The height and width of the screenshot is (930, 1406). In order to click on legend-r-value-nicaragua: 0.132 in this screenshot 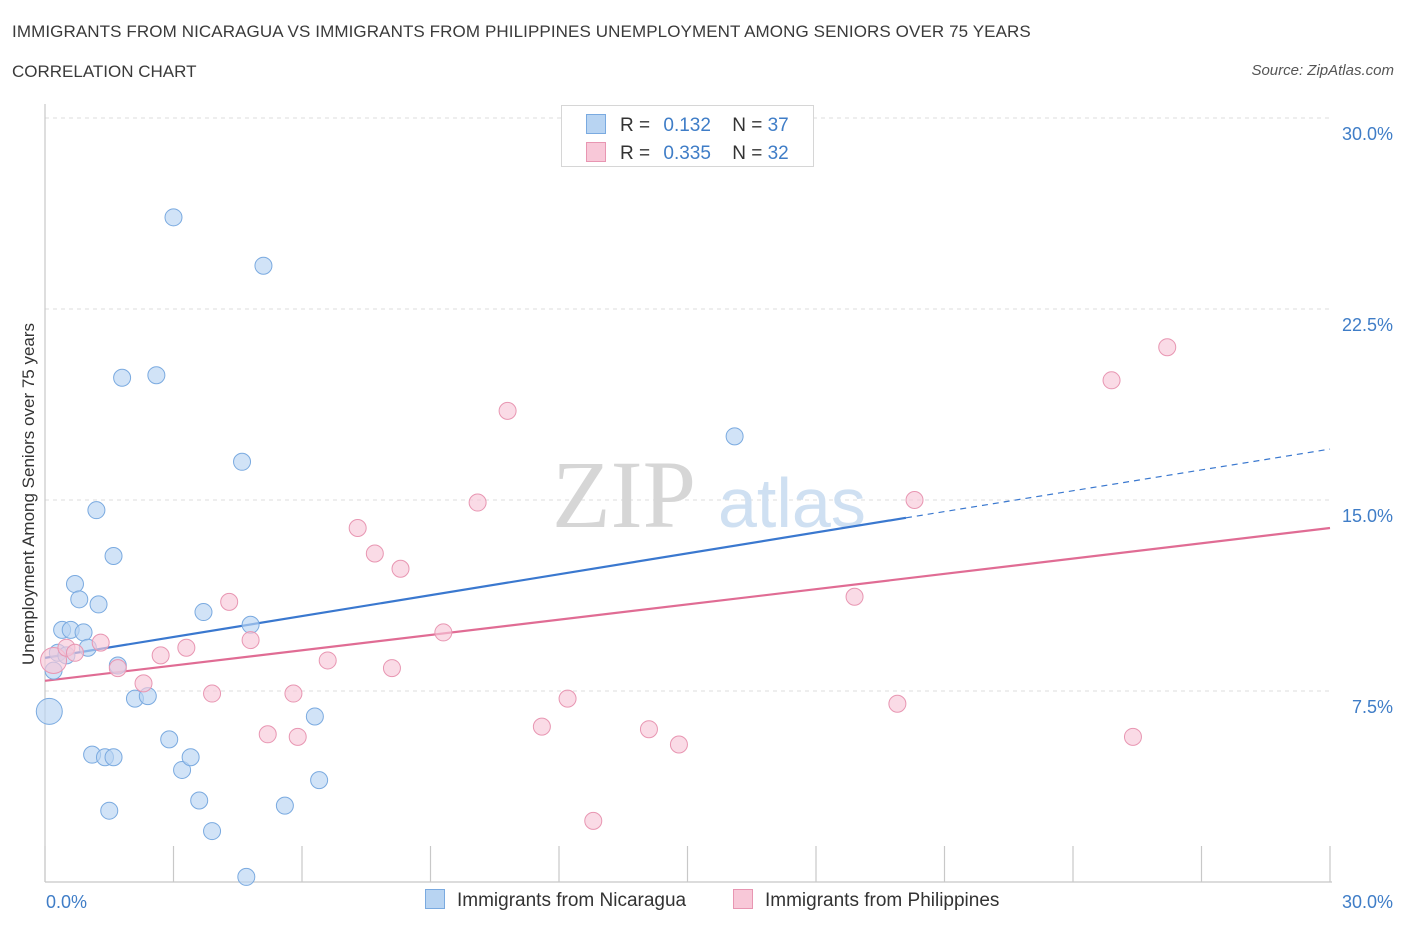, I will do `click(687, 125)`.